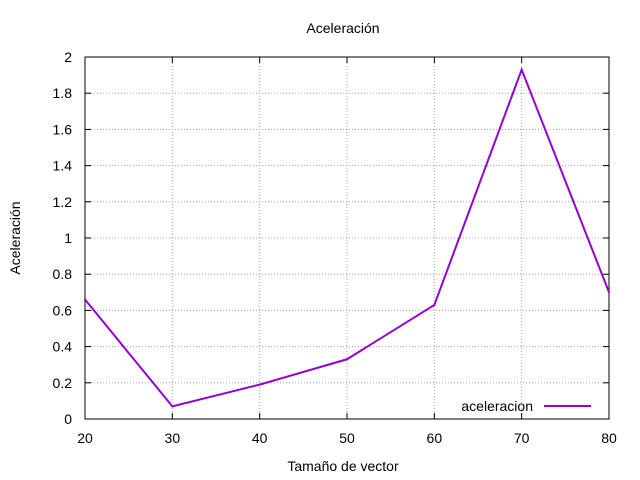  I want to click on y-tick-label: 0.4, so click(63, 347).